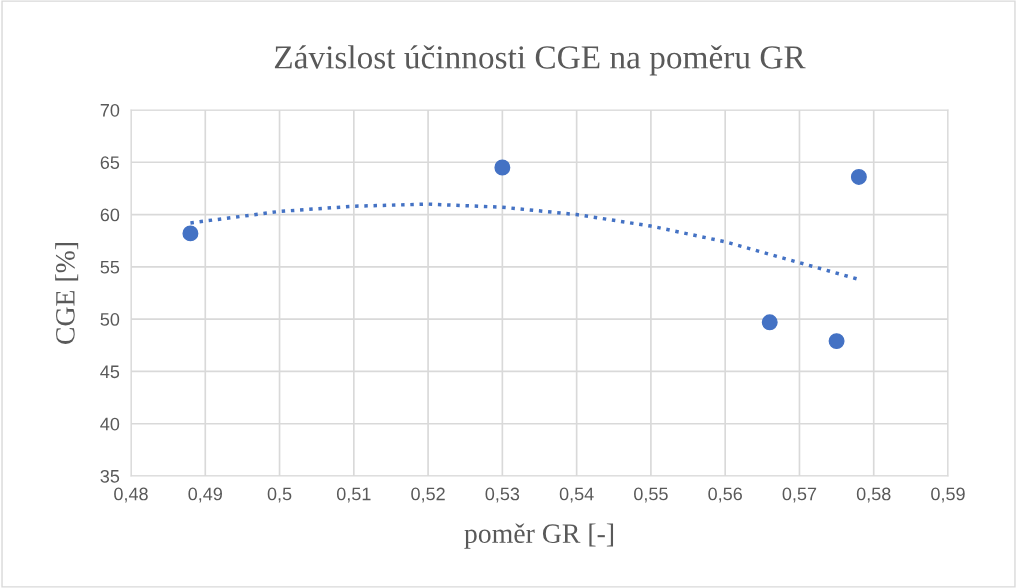  What do you see at coordinates (110, 110) in the screenshot?
I see `y-tick-label: 70` at bounding box center [110, 110].